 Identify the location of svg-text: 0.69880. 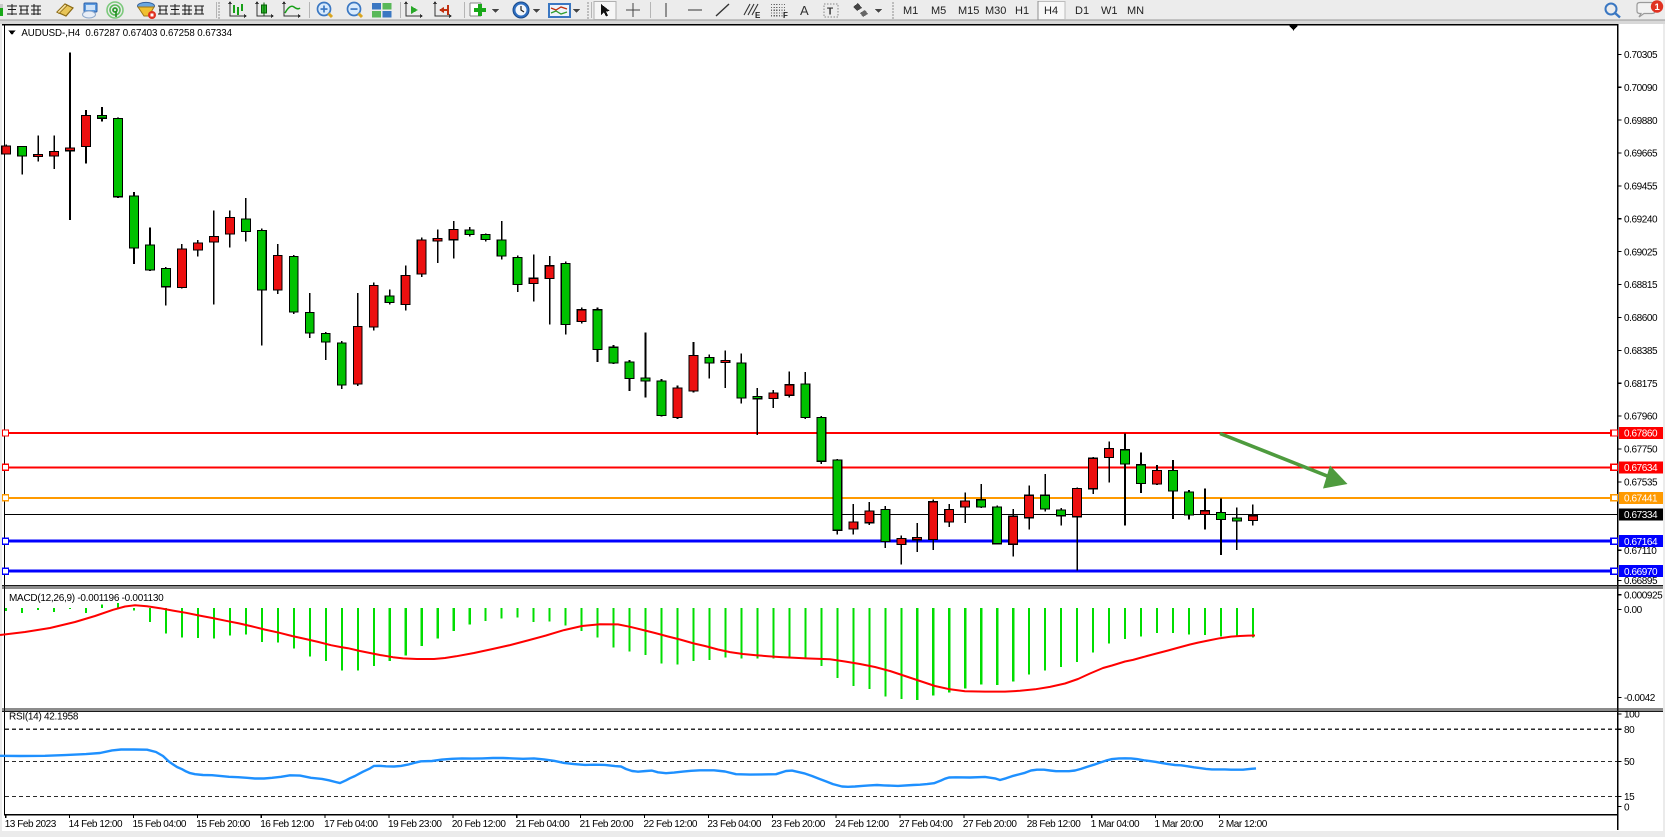
(1641, 121).